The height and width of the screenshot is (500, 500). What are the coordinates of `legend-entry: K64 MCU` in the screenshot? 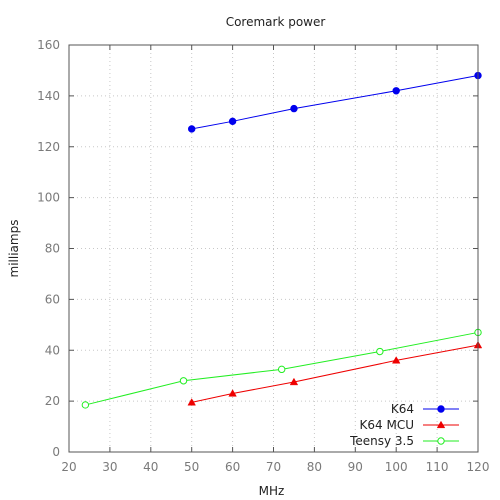 It's located at (409, 425).